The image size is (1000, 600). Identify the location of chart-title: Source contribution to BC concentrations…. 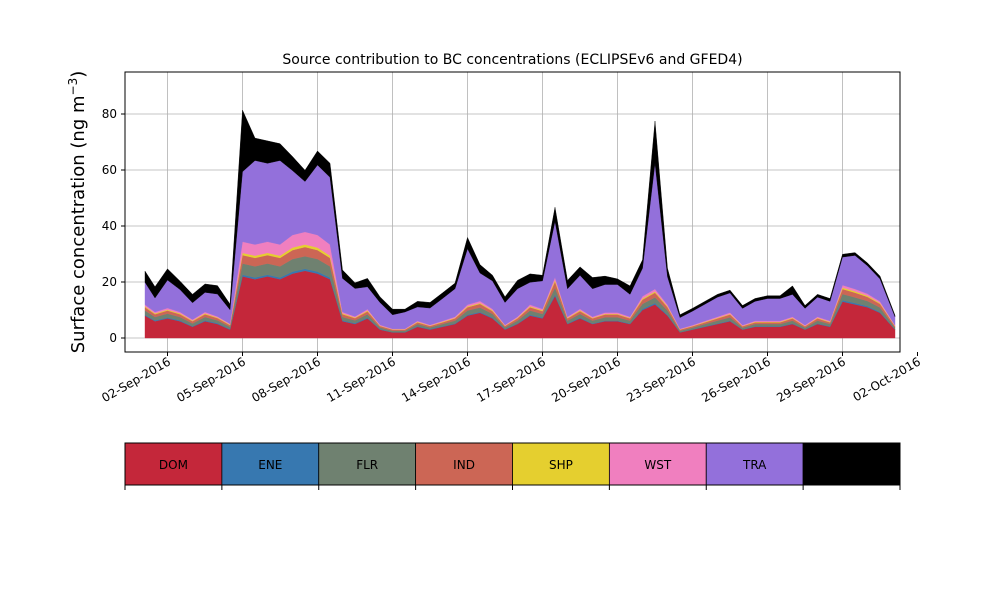
(512, 60).